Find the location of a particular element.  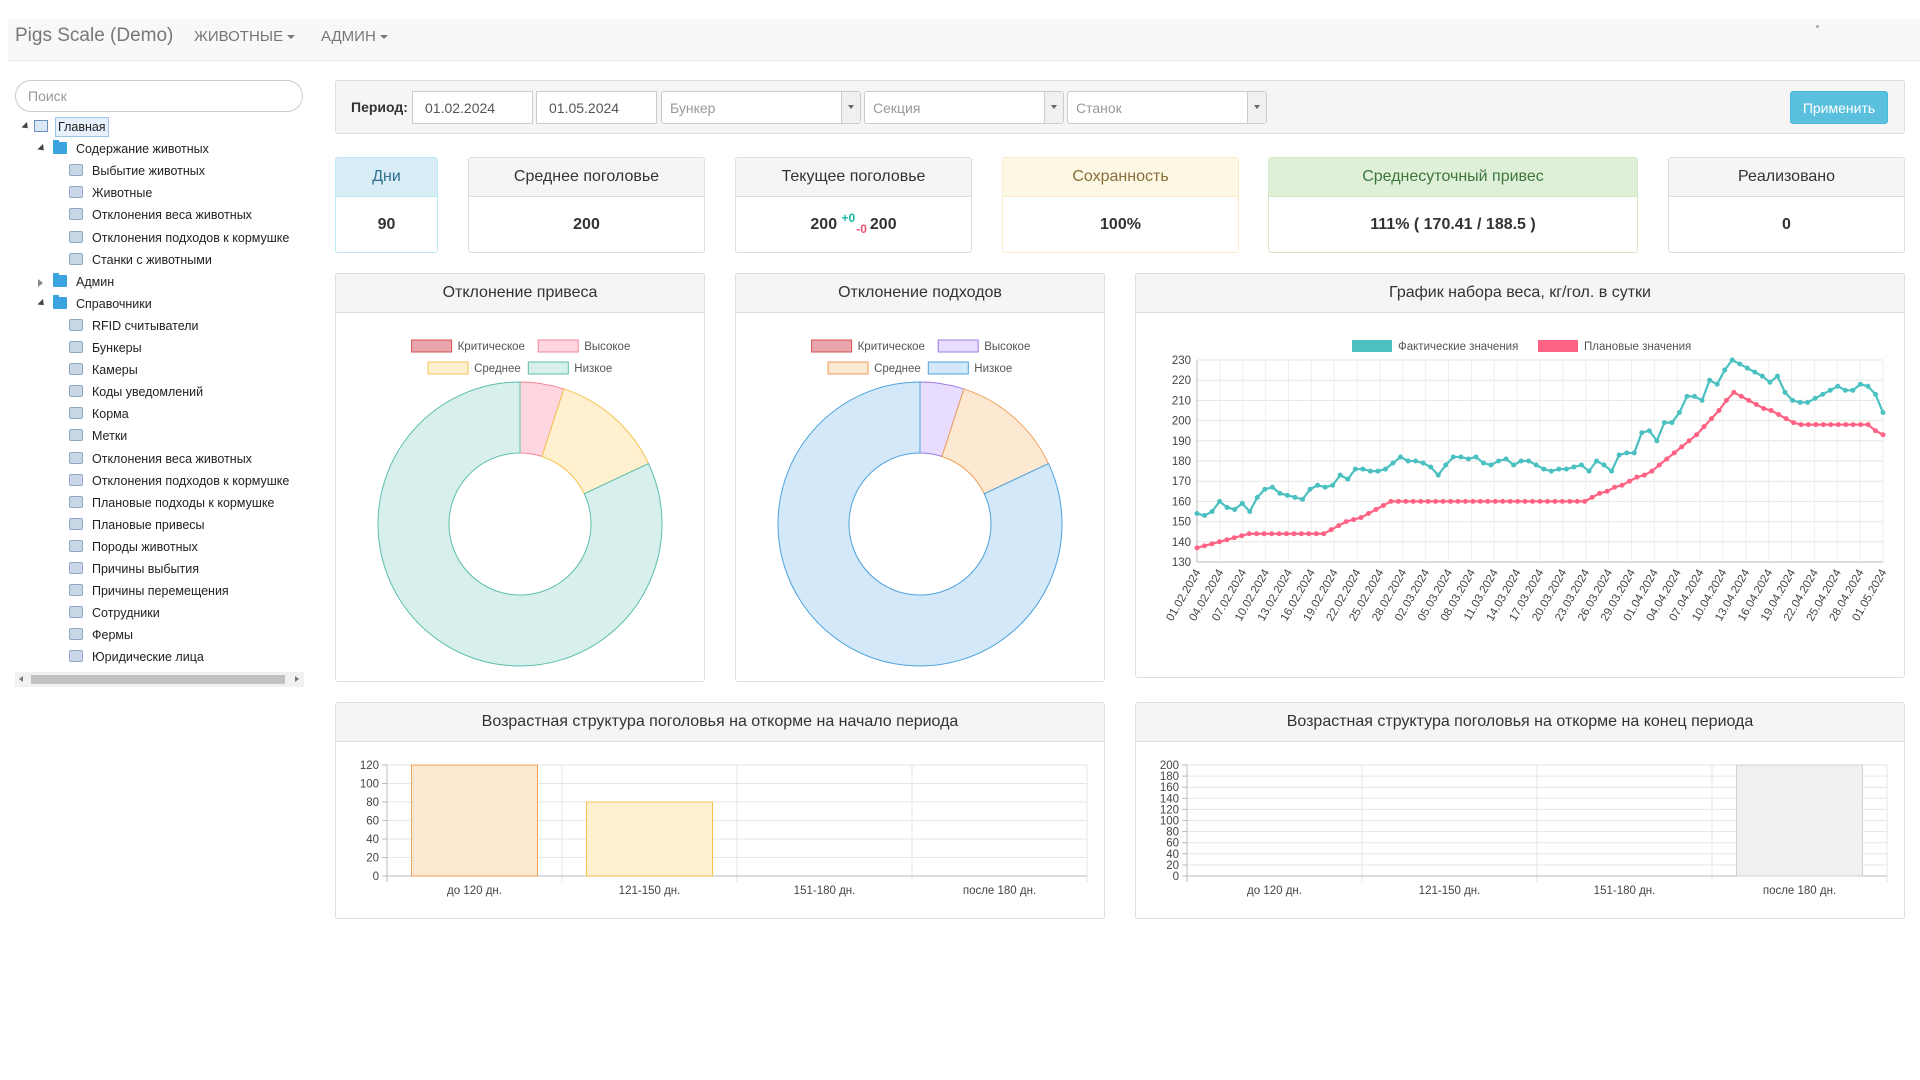

tree-node: Содержание животных is located at coordinates (161, 149).